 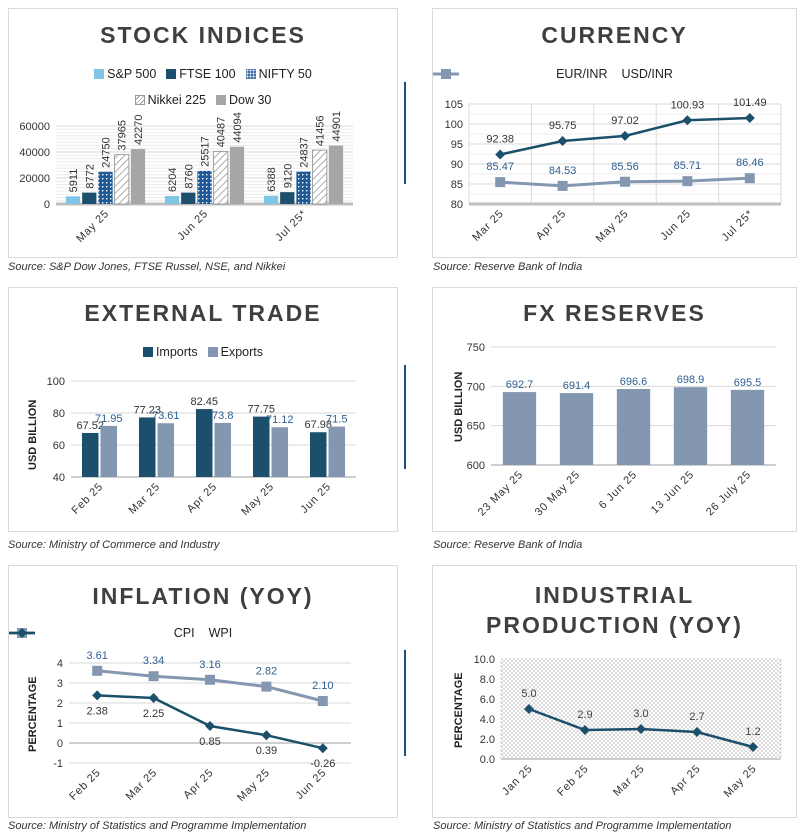 I want to click on data-label: 0.85, so click(x=209, y=742).